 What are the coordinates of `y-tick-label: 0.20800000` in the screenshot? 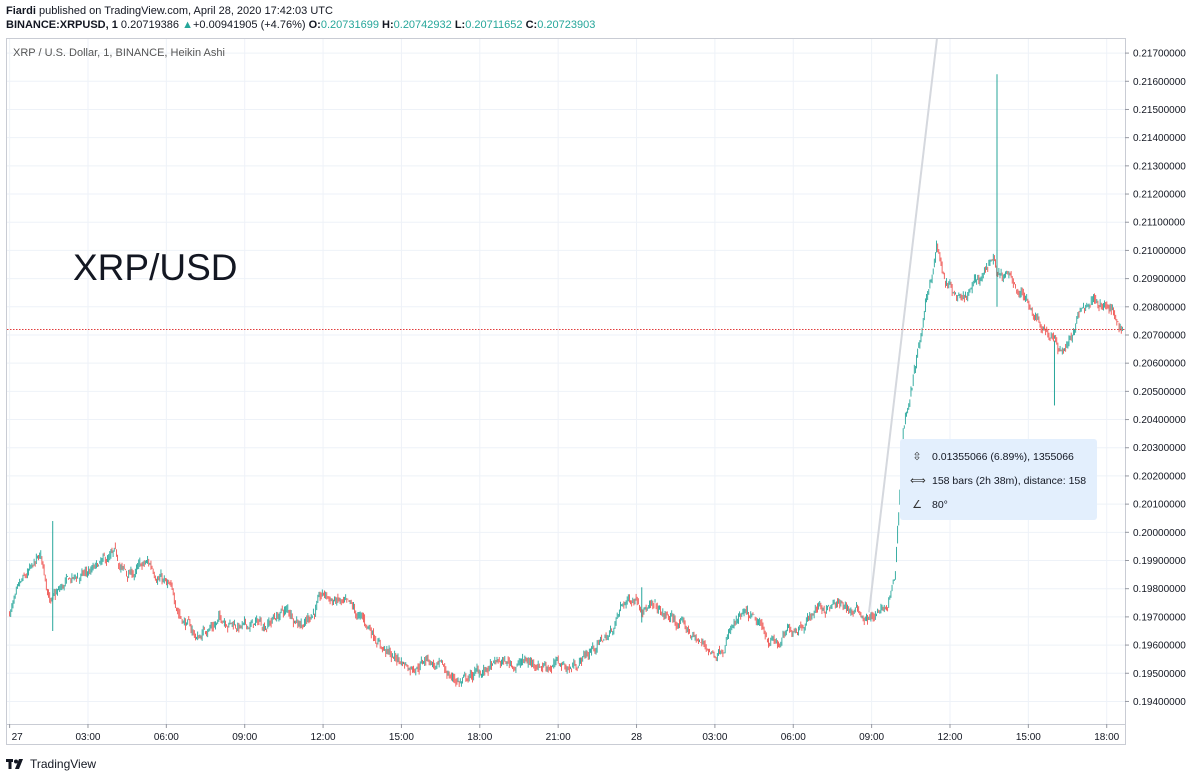 It's located at (1159, 307).